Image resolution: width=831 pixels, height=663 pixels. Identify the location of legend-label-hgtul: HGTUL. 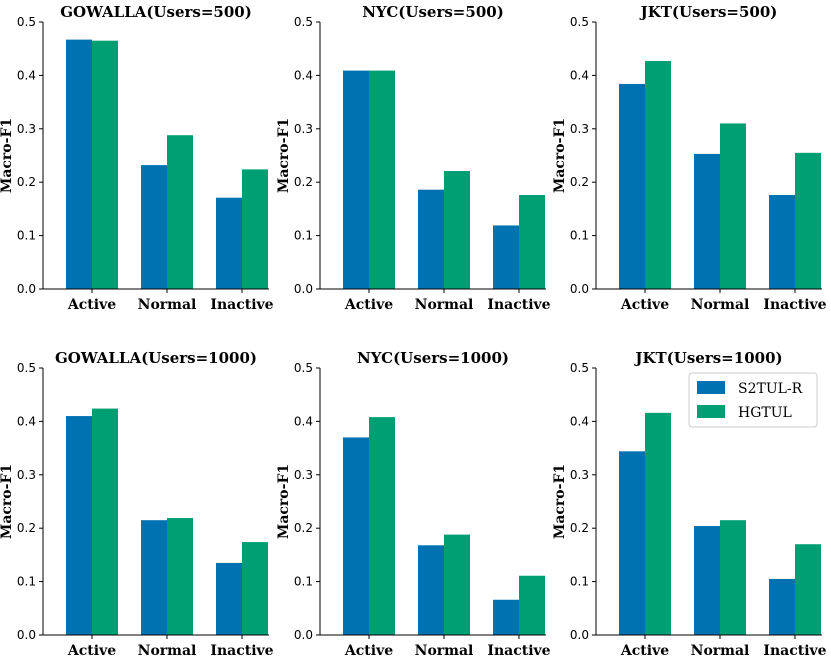
(765, 413).